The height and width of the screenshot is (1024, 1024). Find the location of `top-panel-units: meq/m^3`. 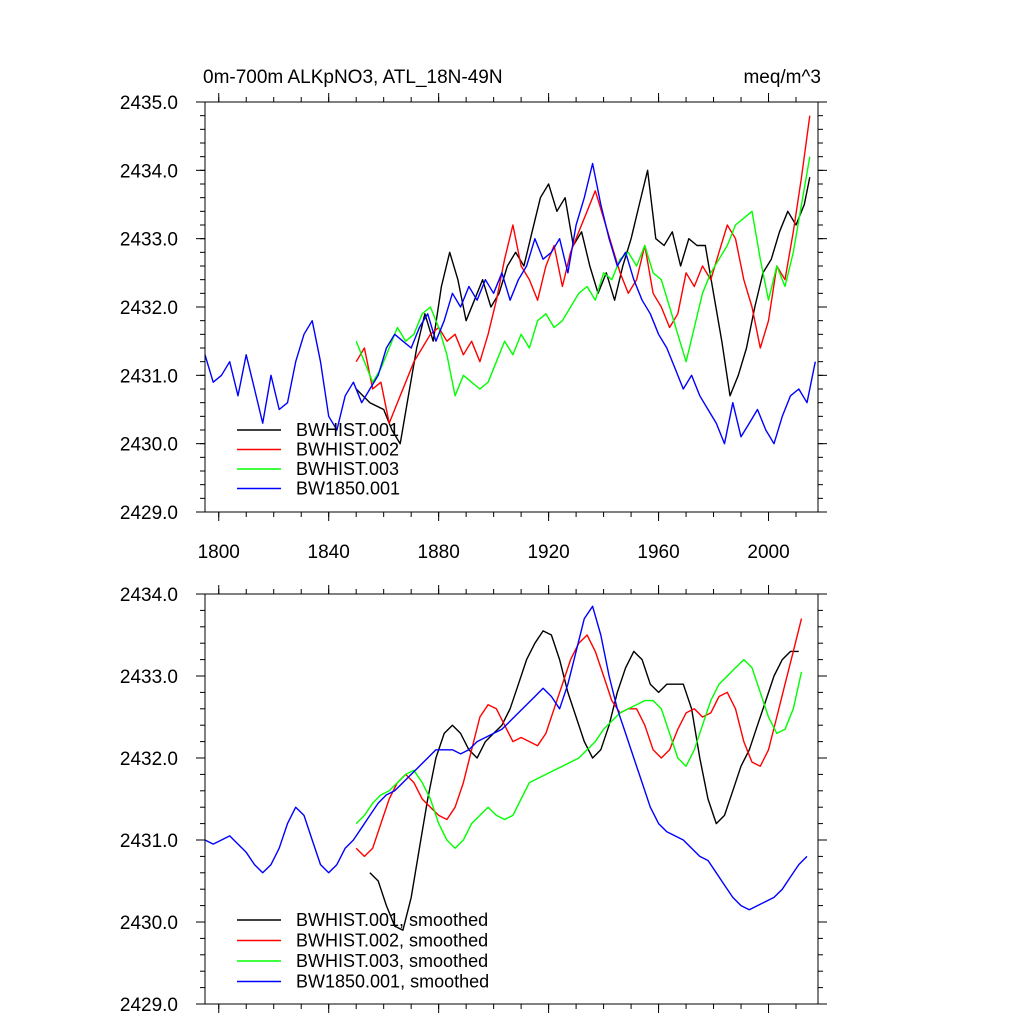

top-panel-units: meq/m^3 is located at coordinates (782, 77).